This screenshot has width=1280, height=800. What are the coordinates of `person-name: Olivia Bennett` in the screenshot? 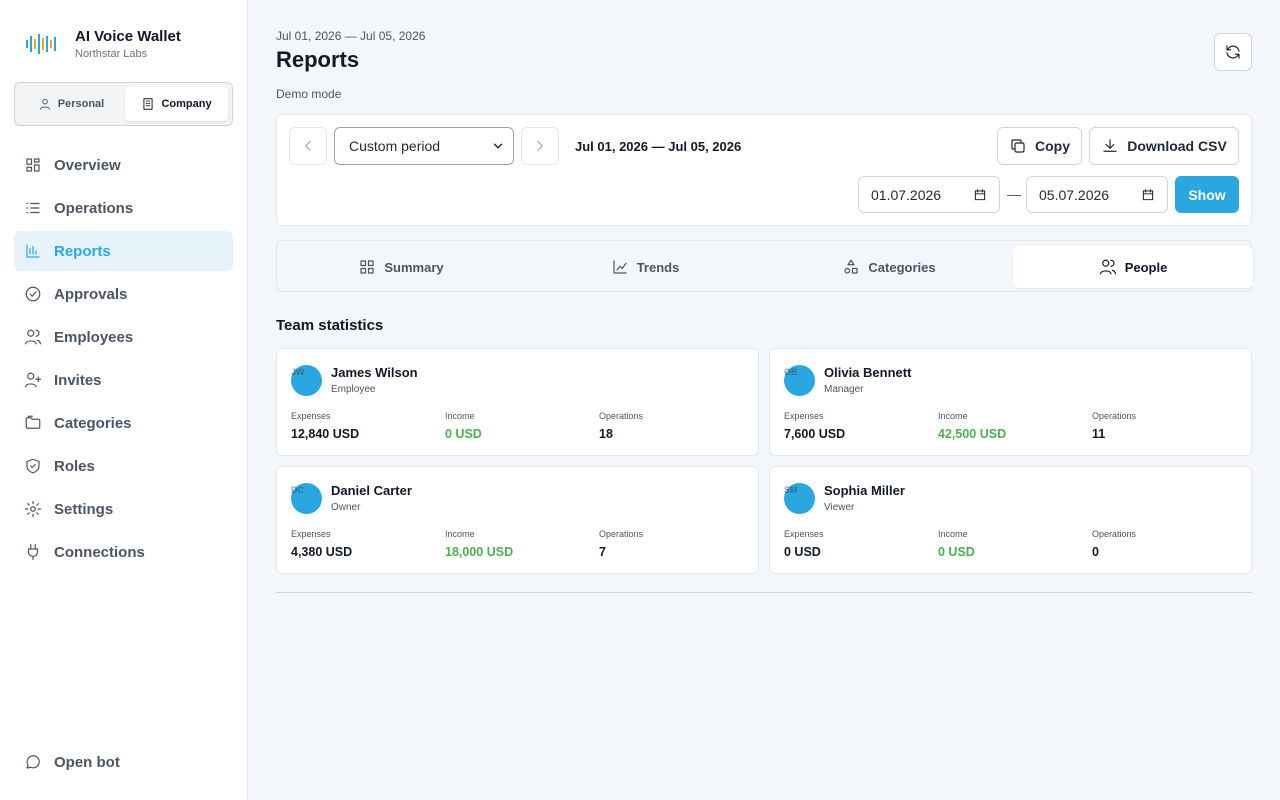 It's located at (868, 372).